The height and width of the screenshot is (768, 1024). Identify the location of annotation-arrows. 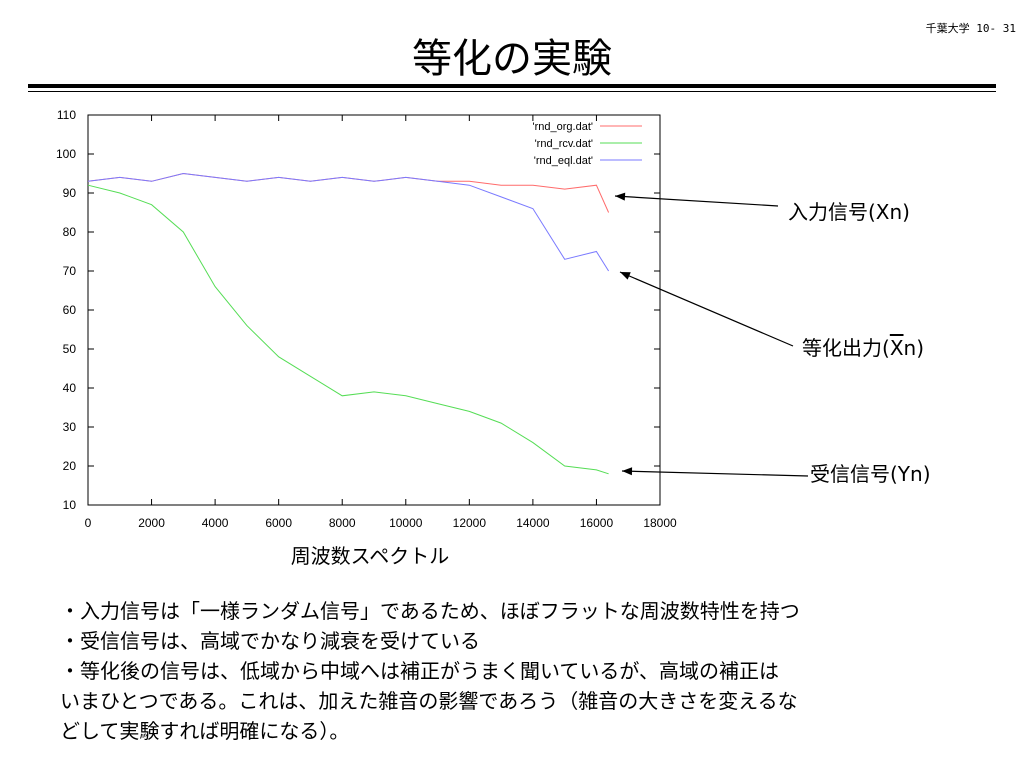
(711, 334).